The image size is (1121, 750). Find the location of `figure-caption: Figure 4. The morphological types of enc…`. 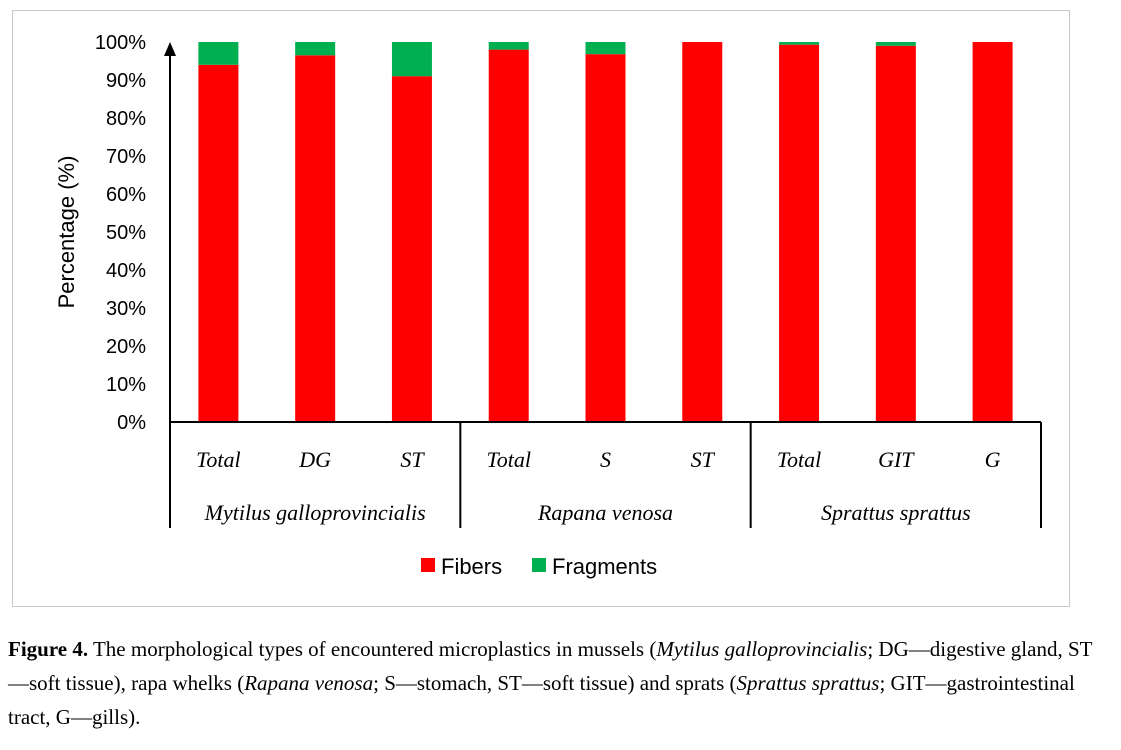

figure-caption: Figure 4. The morphological types of enc… is located at coordinates (558, 683).